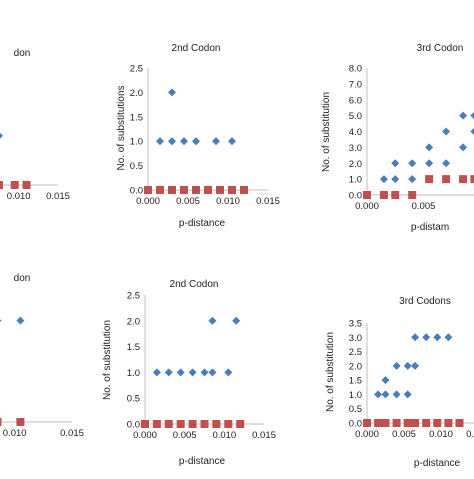 Image resolution: width=474 pixels, height=479 pixels. I want to click on x-tick-label: 0.005, so click(188, 201).